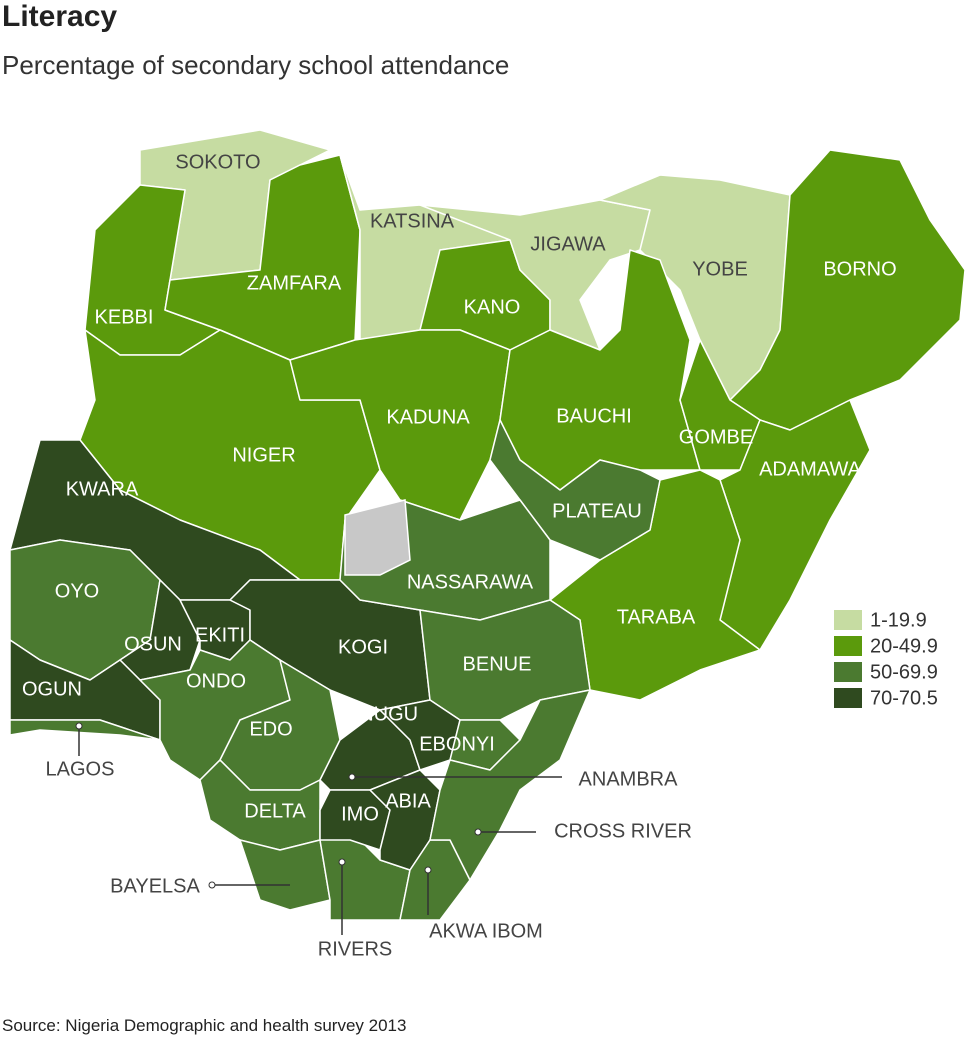 Image resolution: width=976 pixels, height=1043 pixels. Describe the element at coordinates (886, 659) in the screenshot. I see `legend: 1-19.9 20-49.9 50-69.9 70-70.5` at that location.